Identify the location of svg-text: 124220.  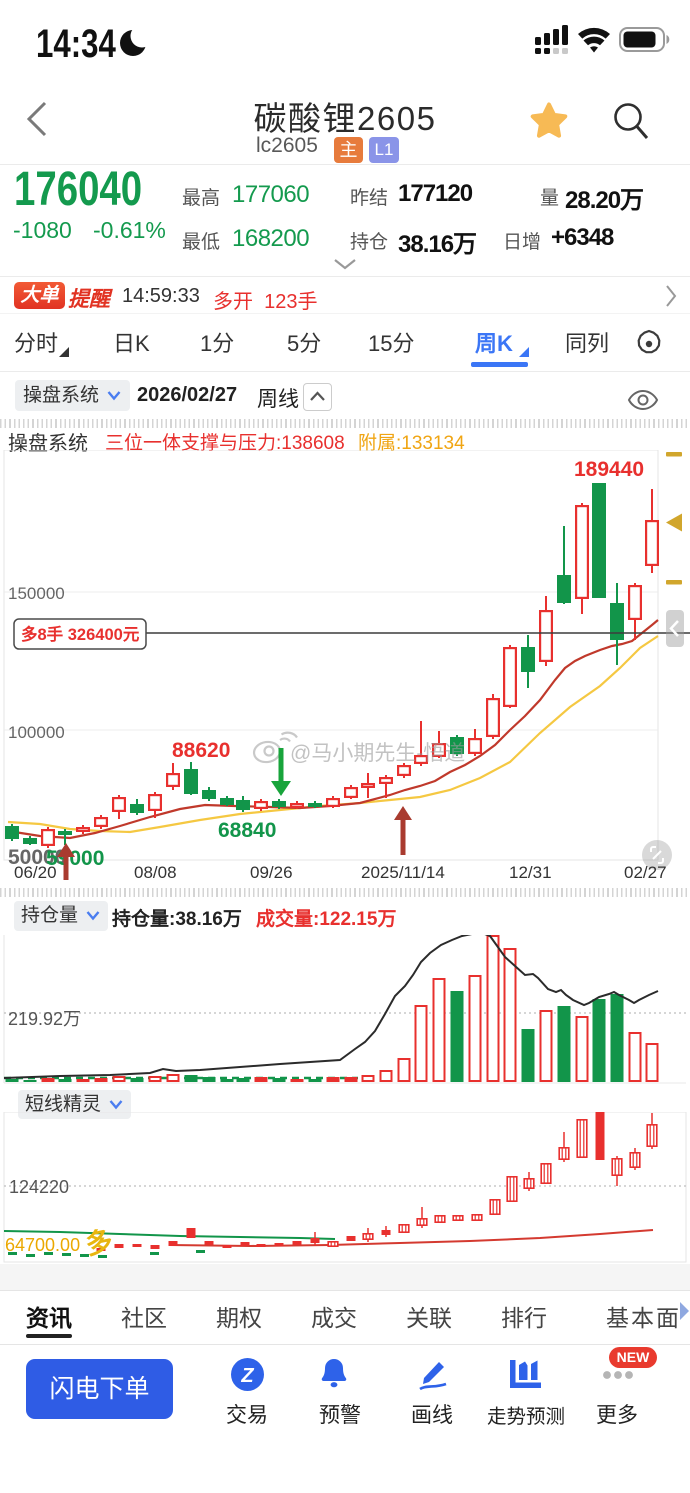
(39, 1187).